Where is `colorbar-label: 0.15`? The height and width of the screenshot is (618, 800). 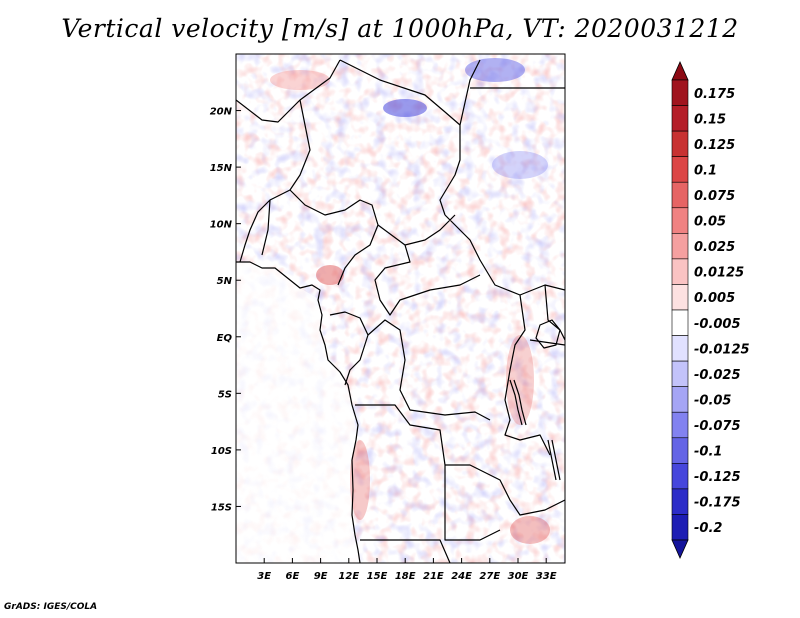 colorbar-label: 0.15 is located at coordinates (710, 119).